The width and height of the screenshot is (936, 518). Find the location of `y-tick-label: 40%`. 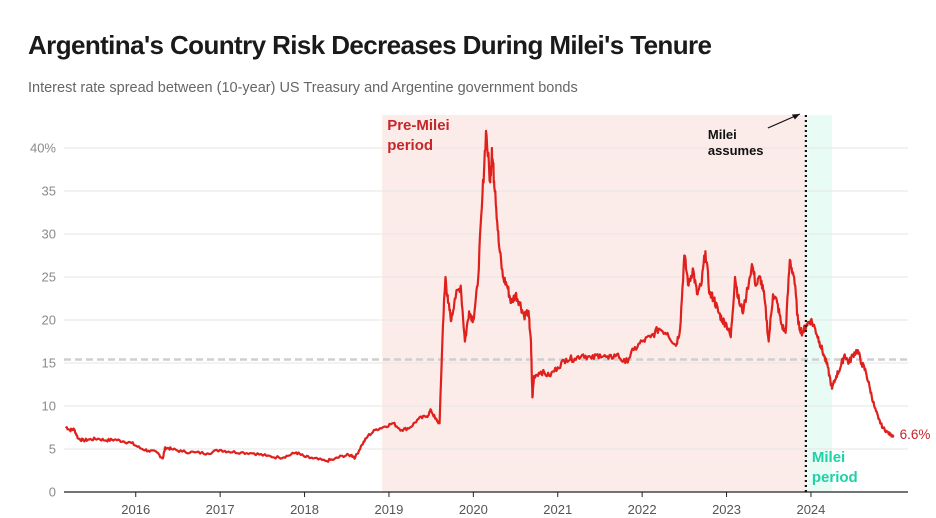

y-tick-label: 40% is located at coordinates (43, 148).